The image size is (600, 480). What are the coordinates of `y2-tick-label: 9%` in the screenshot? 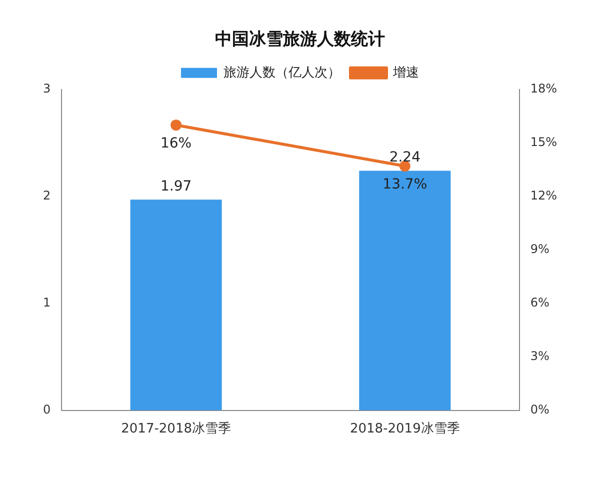 It's located at (540, 249).